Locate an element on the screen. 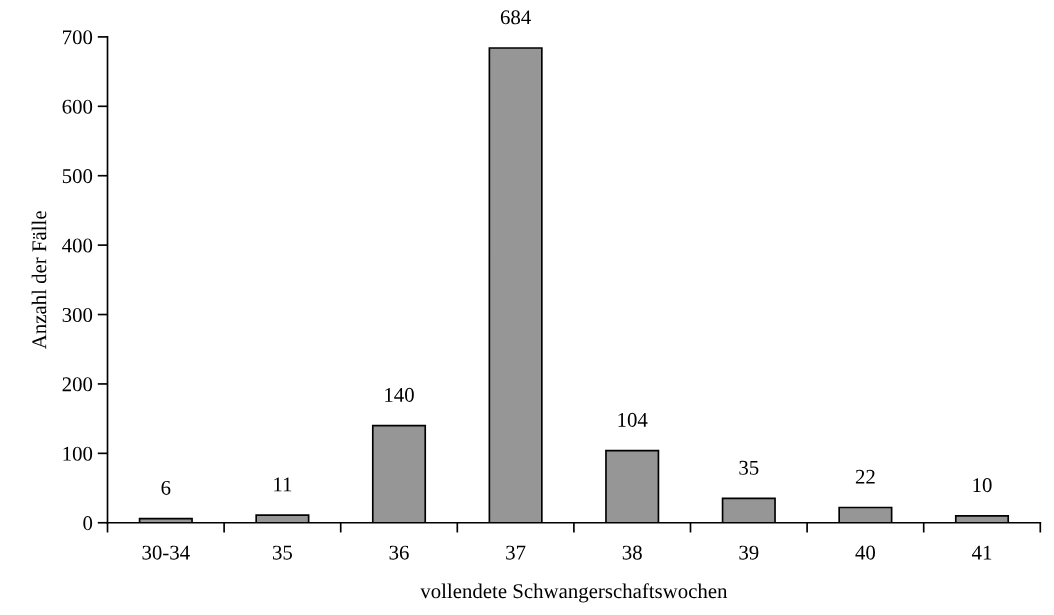 The width and height of the screenshot is (1054, 615). y-tick-label: 500 is located at coordinates (77, 176).